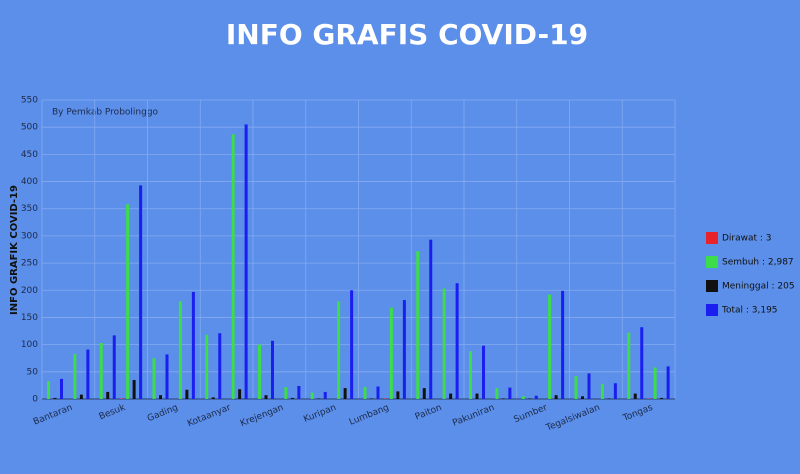 The image size is (800, 474). Describe the element at coordinates (758, 263) in the screenshot. I see `legend-label: Sembuh : 2,987` at that location.